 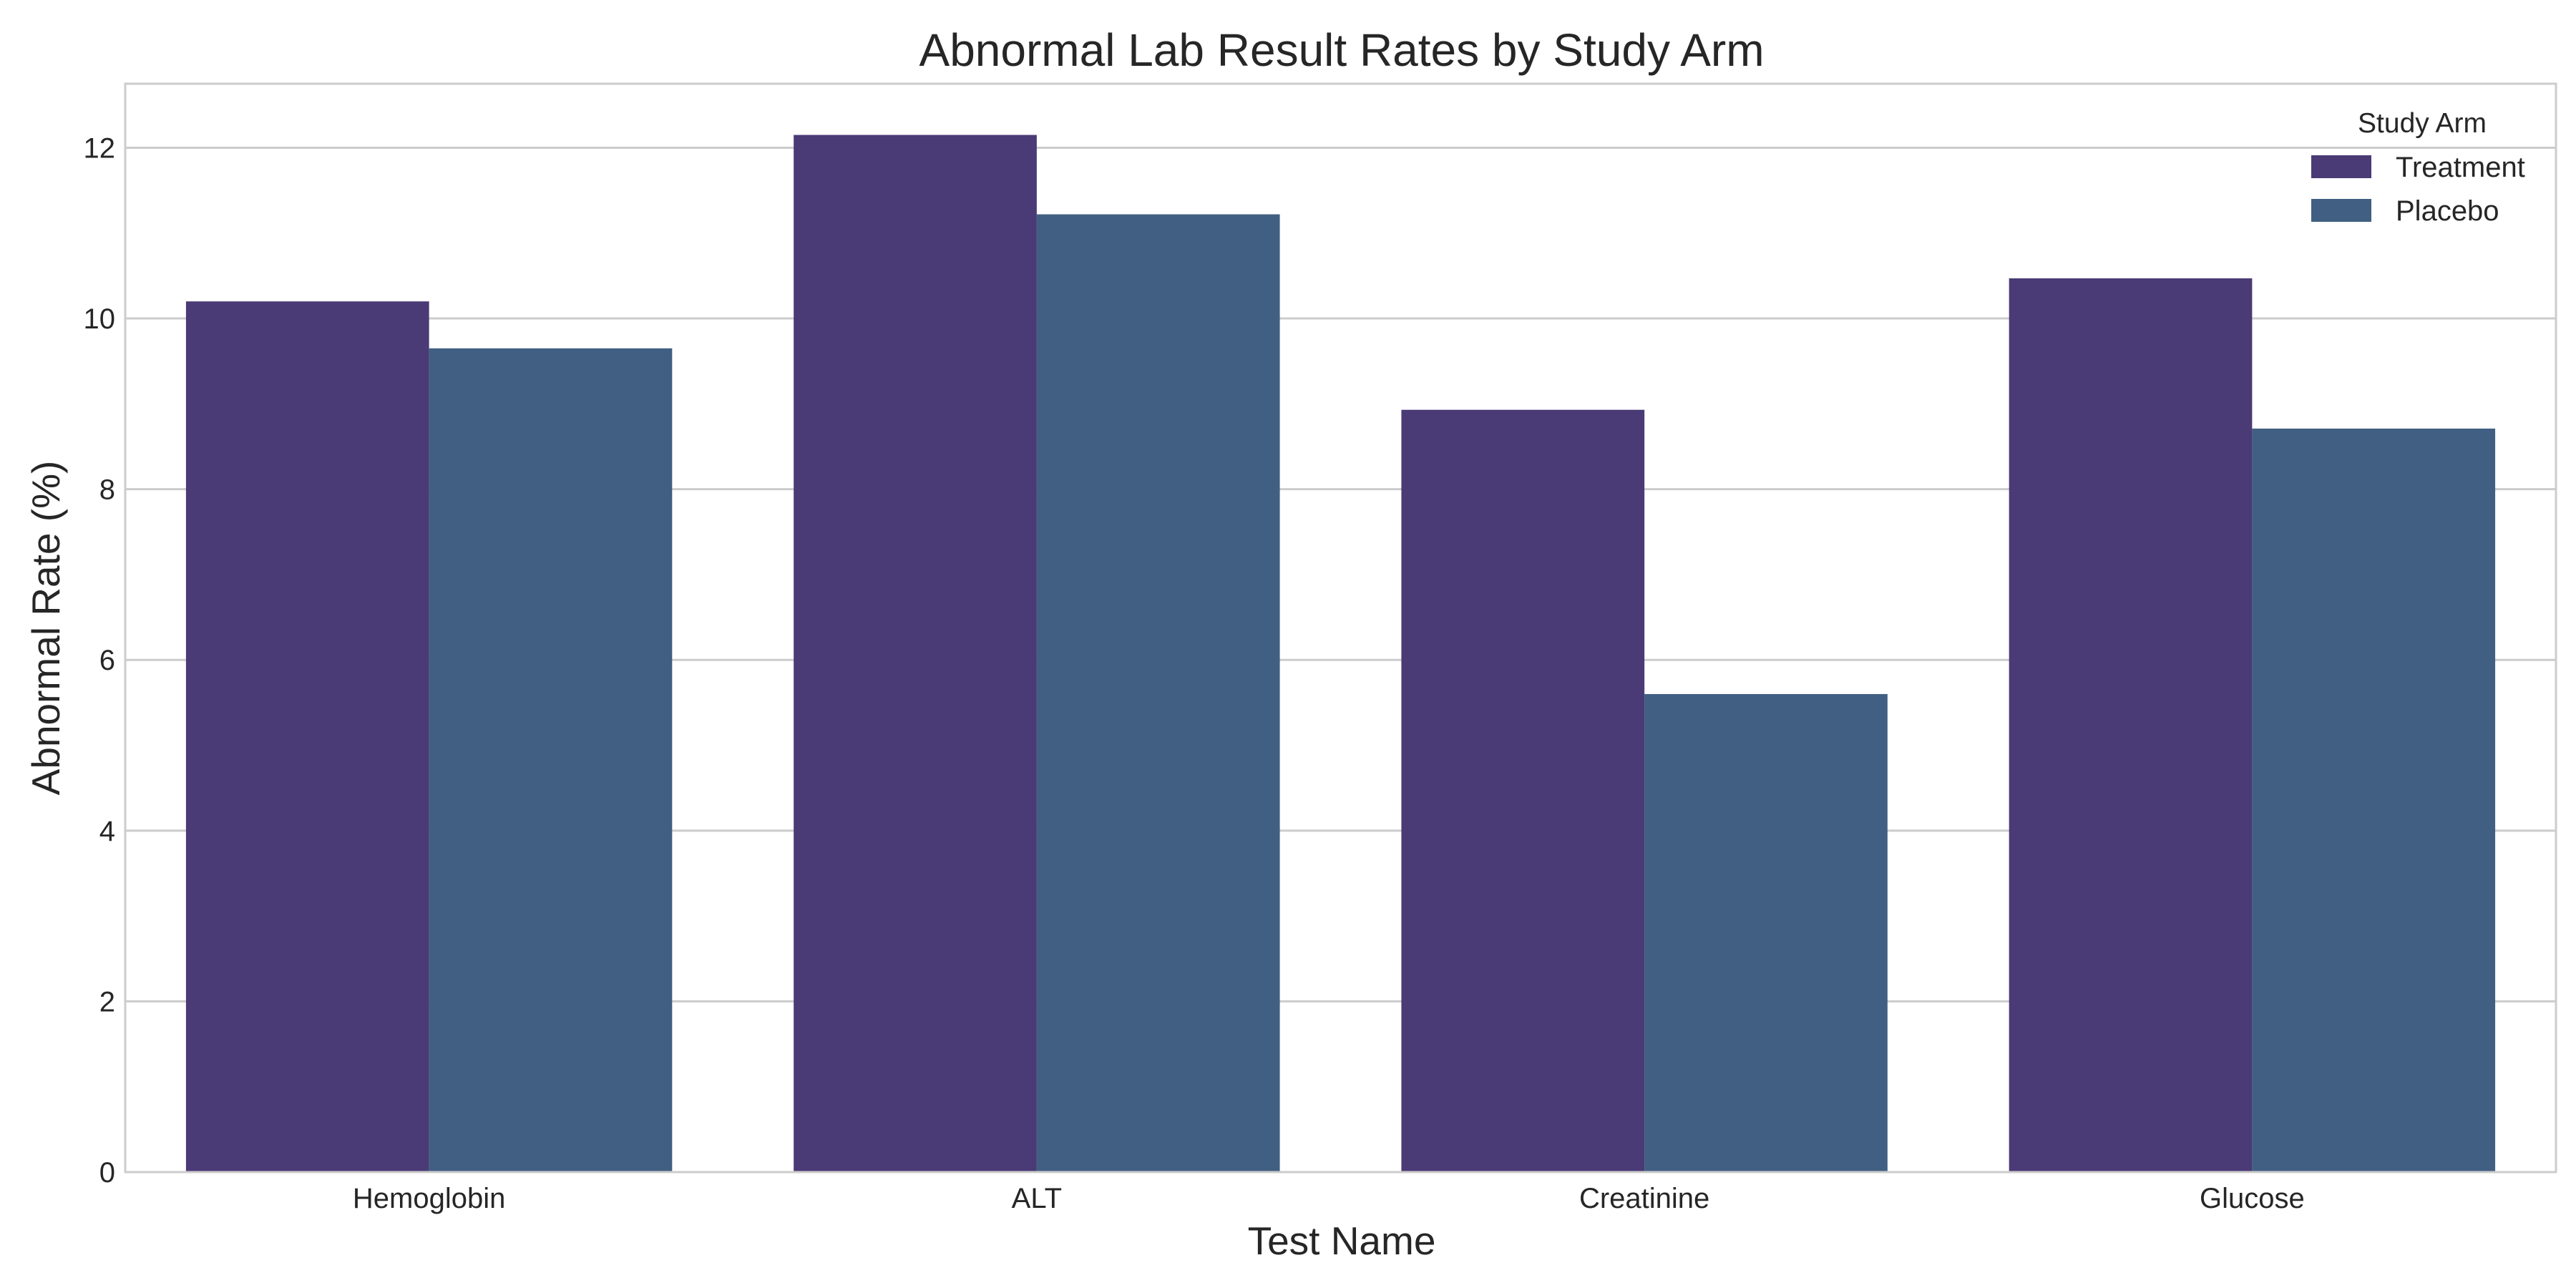 What do you see at coordinates (2341, 210) in the screenshot?
I see `legend-swatch-placebo` at bounding box center [2341, 210].